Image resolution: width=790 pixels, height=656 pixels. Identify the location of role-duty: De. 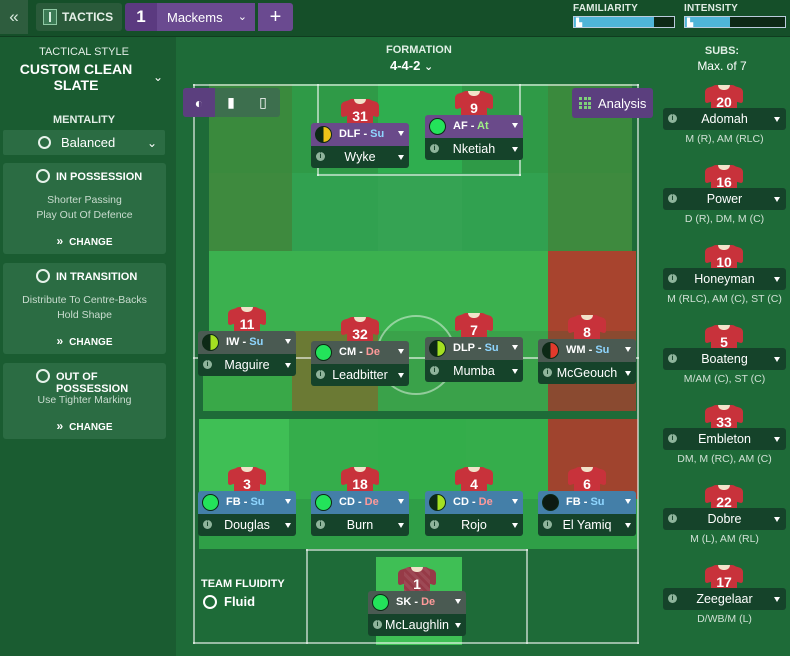
(371, 502).